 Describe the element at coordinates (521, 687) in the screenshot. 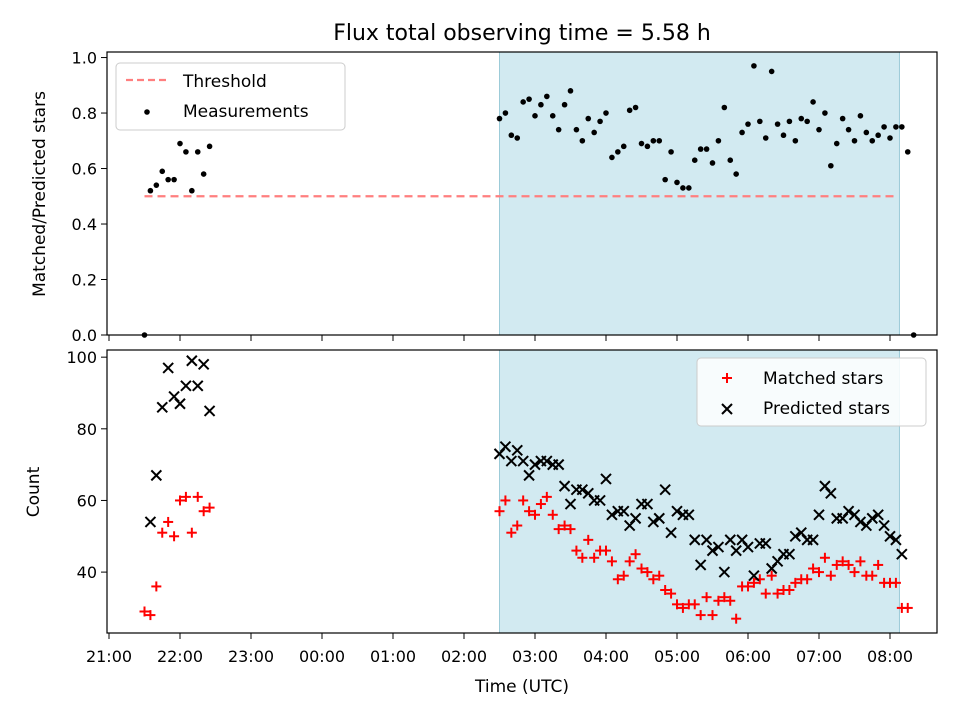

I see `x-axis-label: Time (UTC)` at that location.